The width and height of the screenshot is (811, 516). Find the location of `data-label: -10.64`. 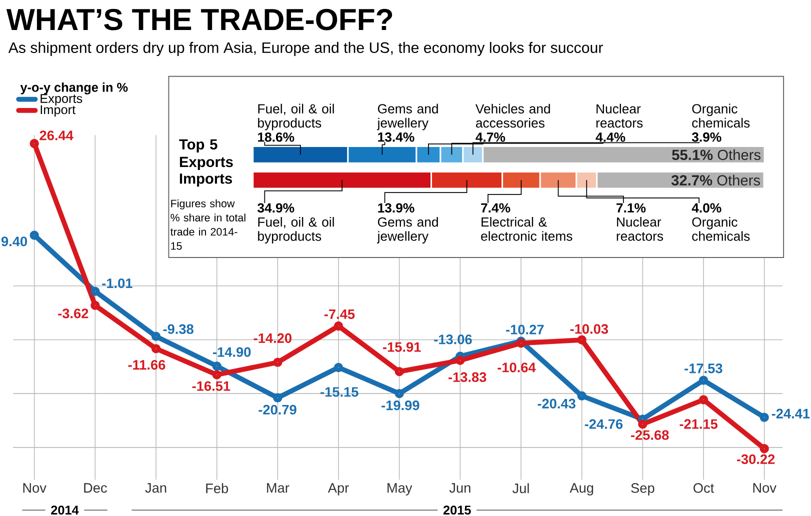

data-label: -10.64 is located at coordinates (517, 367).